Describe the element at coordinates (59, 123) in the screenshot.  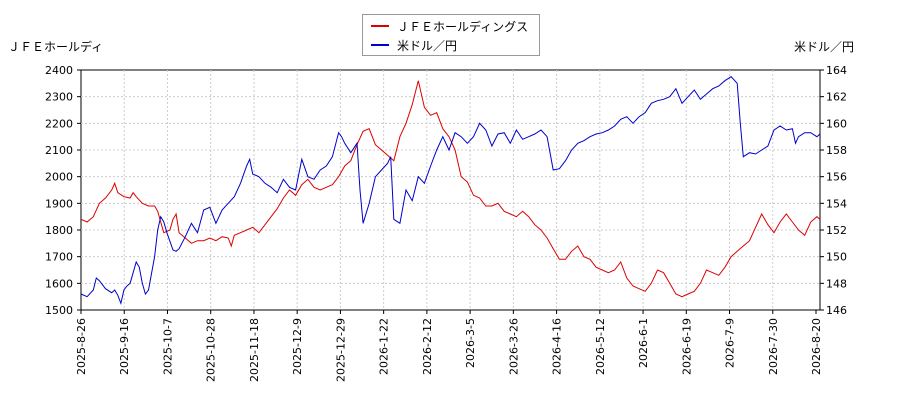
I see `left-tick-label: 2200` at that location.